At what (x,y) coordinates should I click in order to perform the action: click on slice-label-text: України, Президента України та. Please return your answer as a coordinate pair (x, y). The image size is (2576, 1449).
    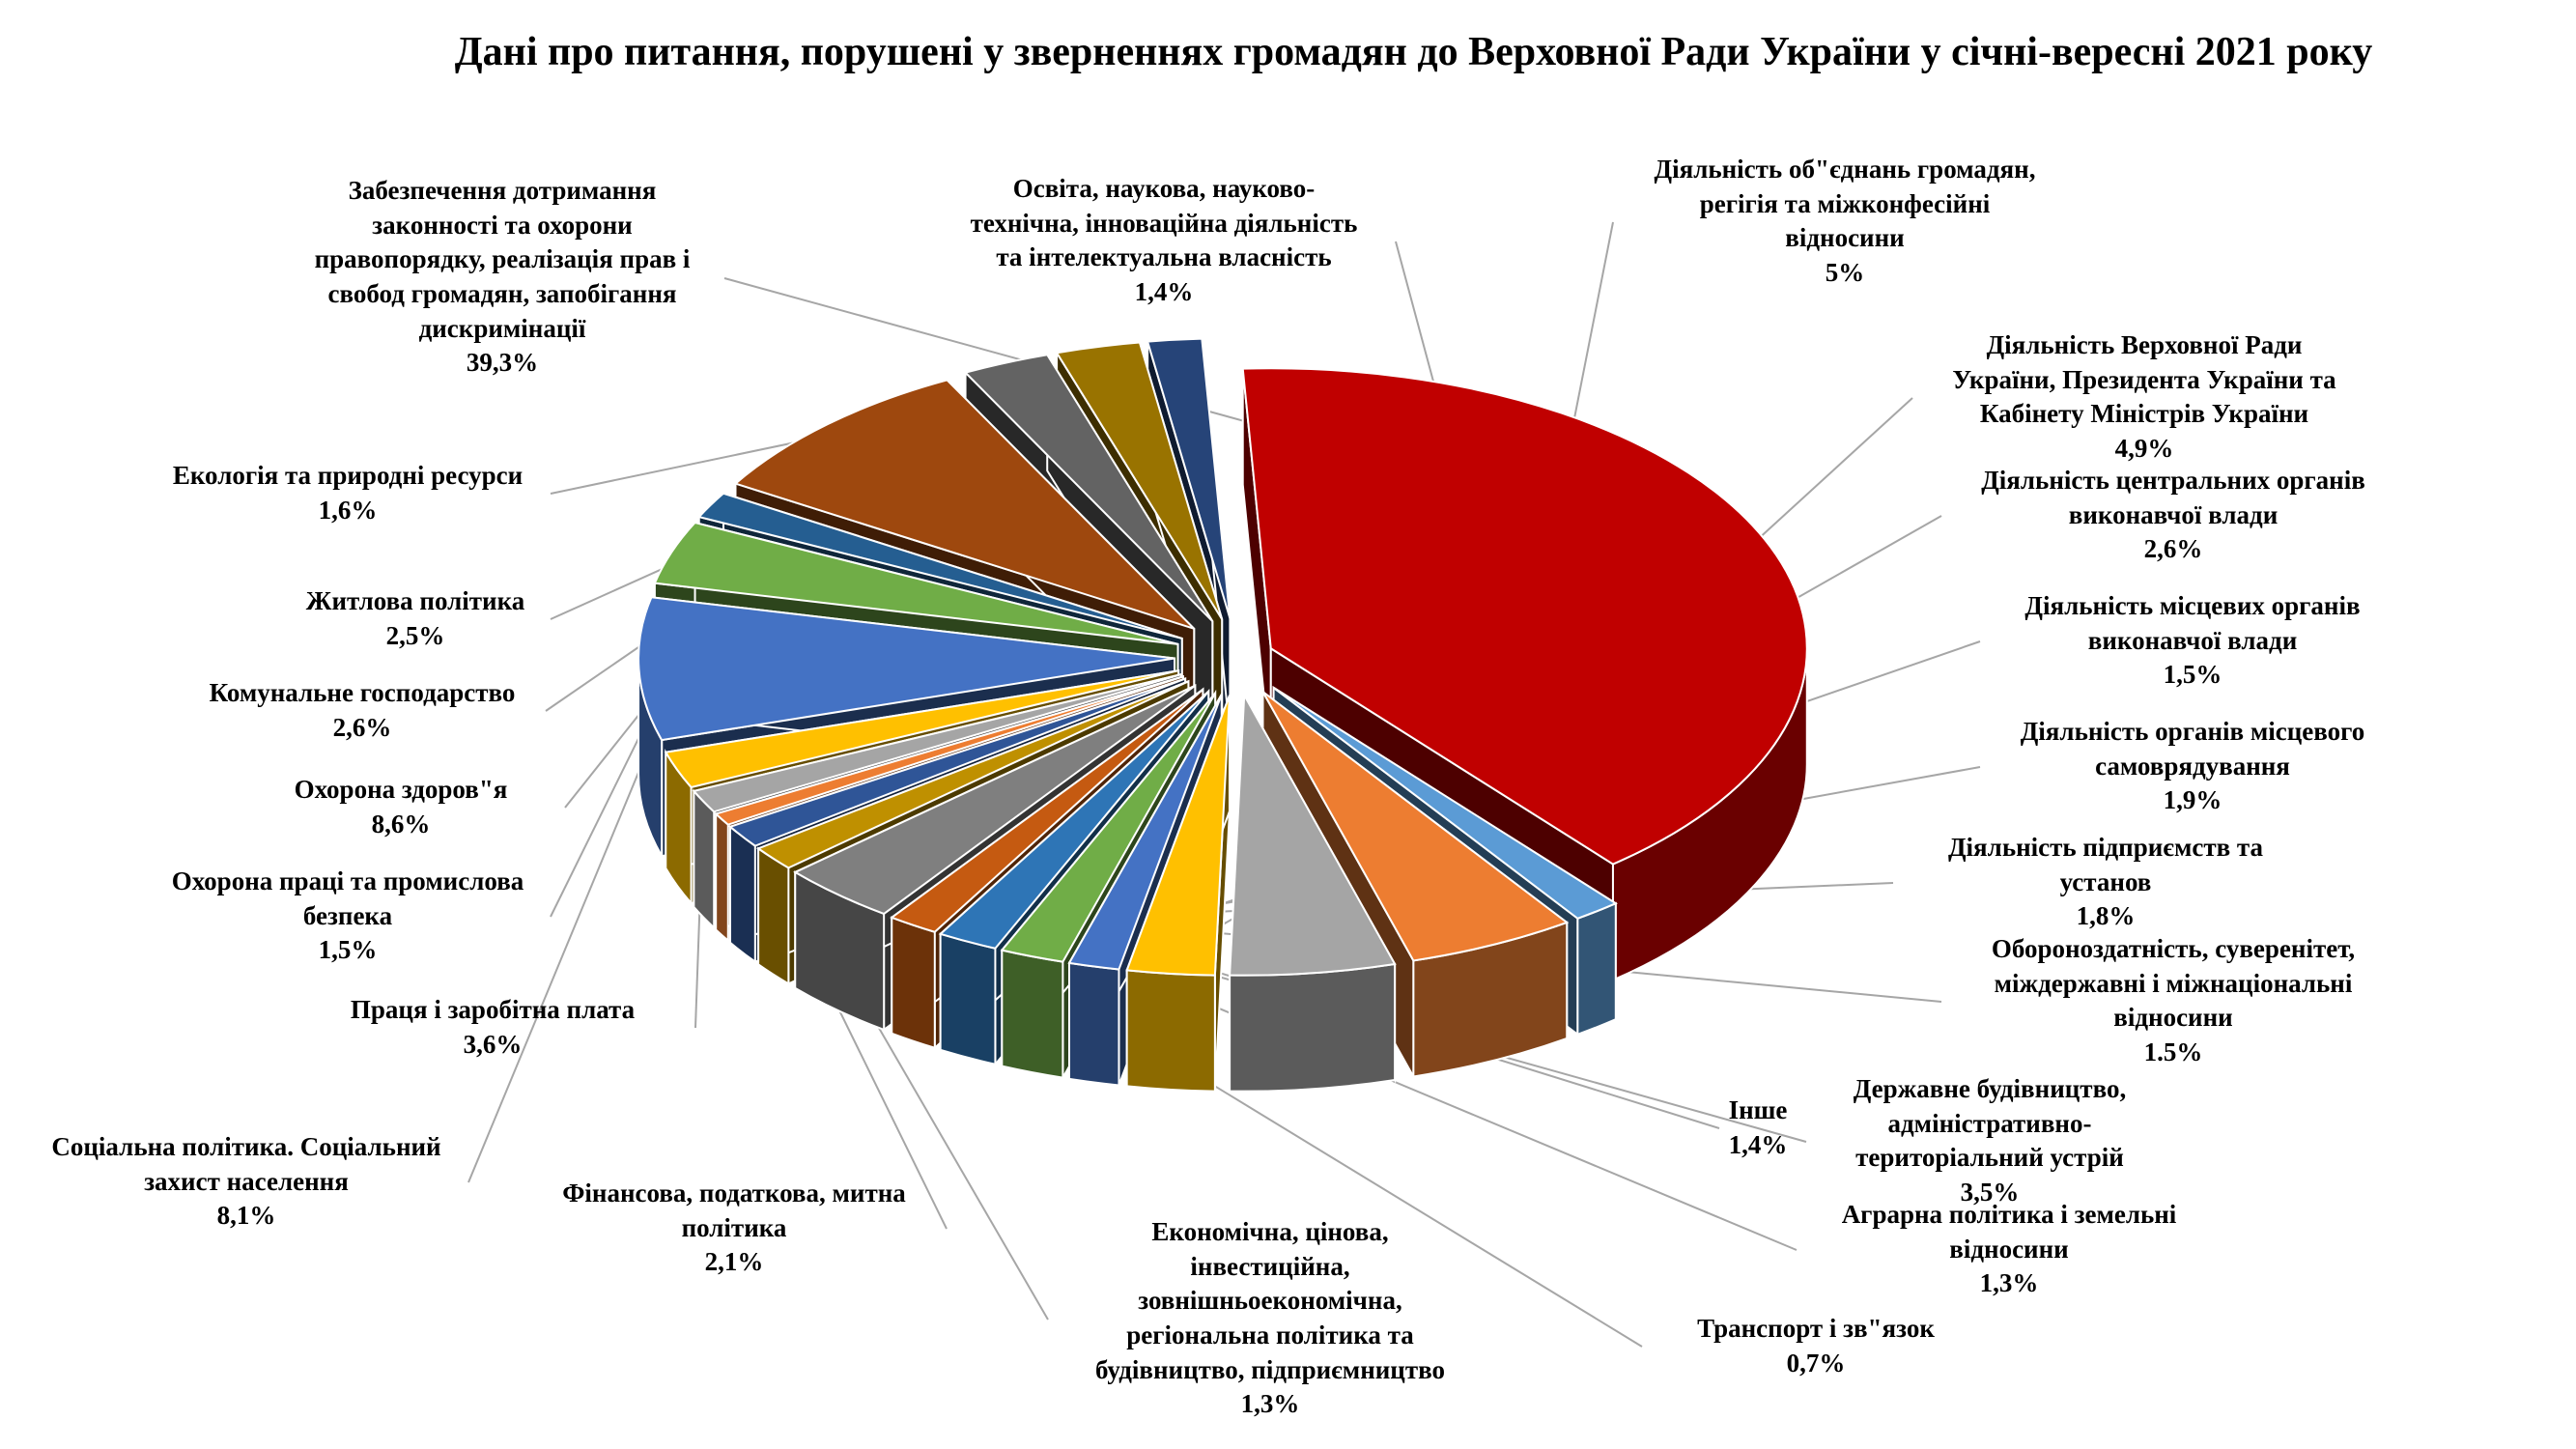
    Looking at the image, I should click on (2144, 379).